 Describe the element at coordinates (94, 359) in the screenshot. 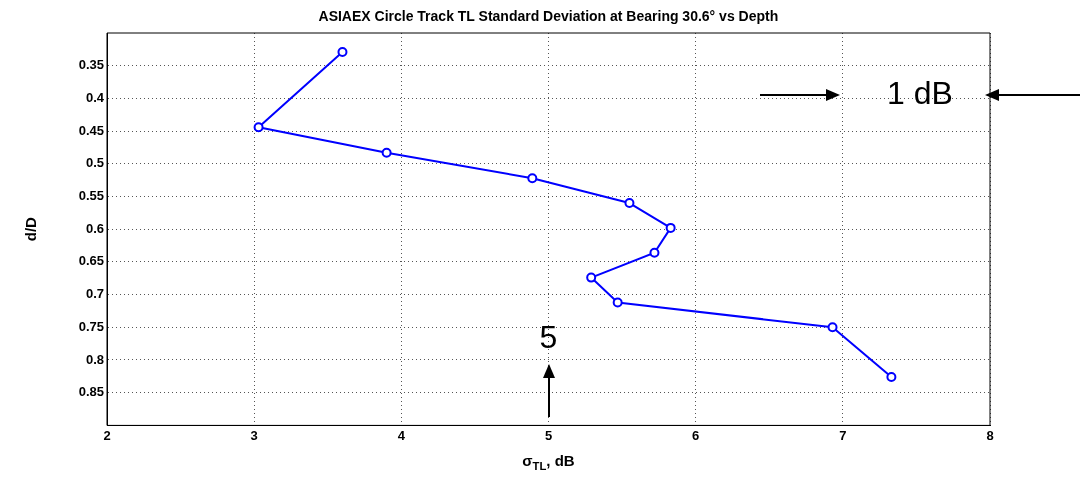

I see `y-tick-label: 0.8` at that location.